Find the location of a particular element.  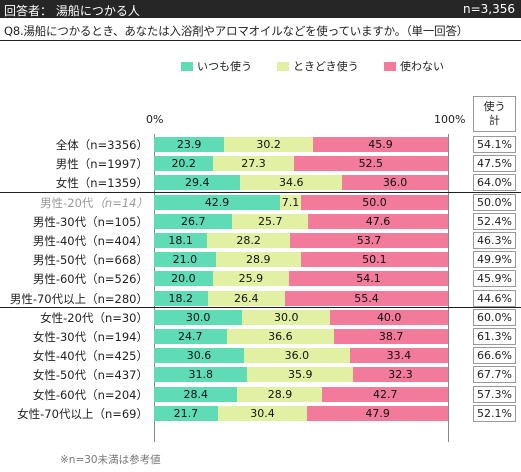

bar-segment: 35.9 is located at coordinates (300, 375).